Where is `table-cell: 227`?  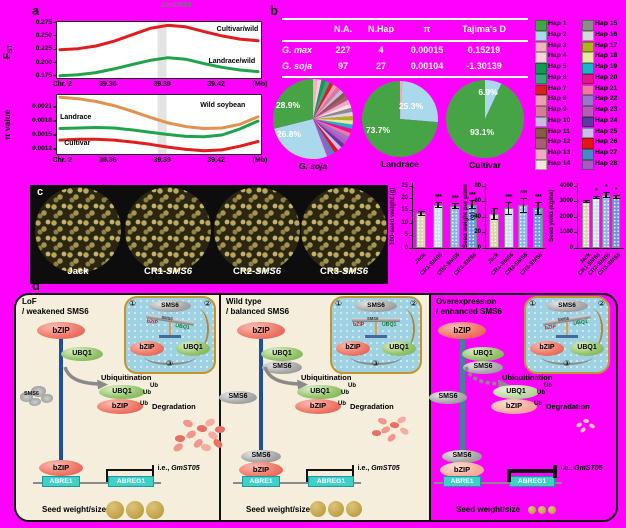 table-cell: 227 is located at coordinates (343, 50).